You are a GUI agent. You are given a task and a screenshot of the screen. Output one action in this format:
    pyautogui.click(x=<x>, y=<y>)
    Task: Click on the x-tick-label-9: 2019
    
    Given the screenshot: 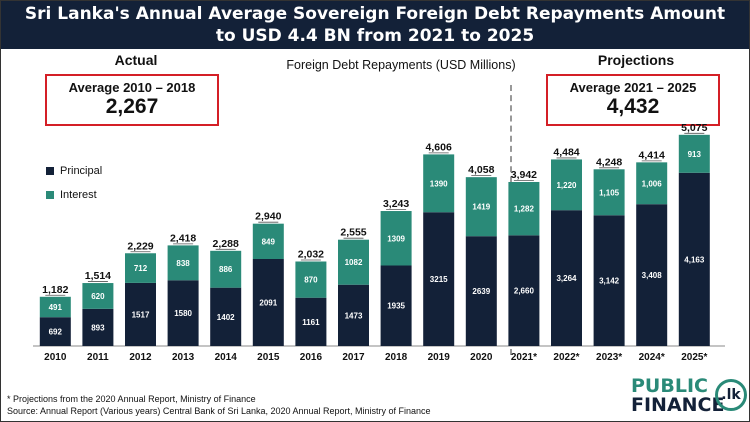 What is the action you would take?
    pyautogui.click(x=439, y=357)
    